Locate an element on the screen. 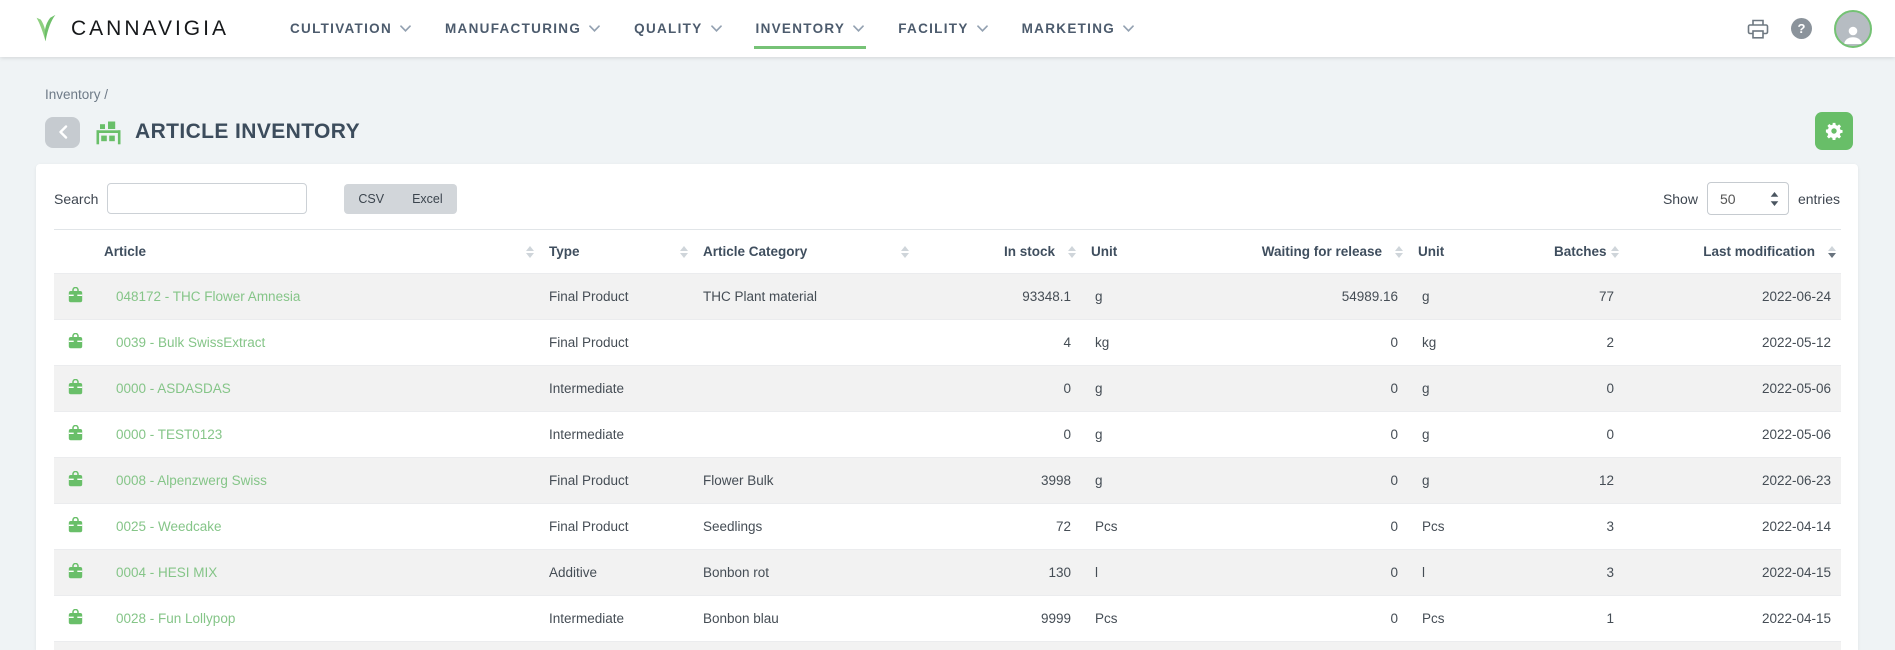 Image resolution: width=1895 pixels, height=650 pixels. brand-logo: CANNAVIGIA is located at coordinates (129, 29).